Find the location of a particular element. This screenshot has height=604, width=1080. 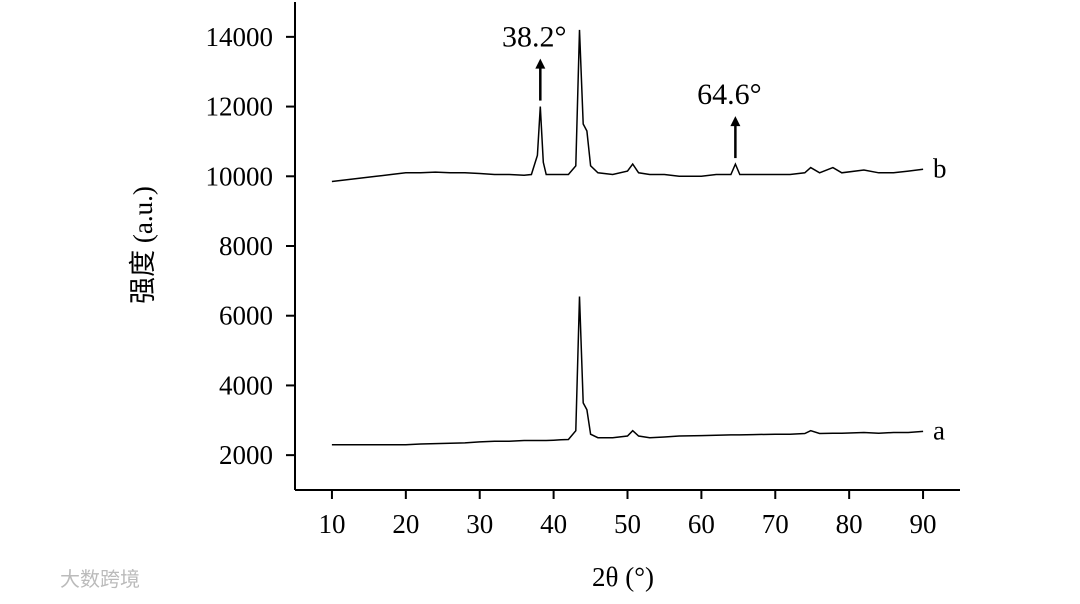

x-tick-label: 30 is located at coordinates (479, 524).